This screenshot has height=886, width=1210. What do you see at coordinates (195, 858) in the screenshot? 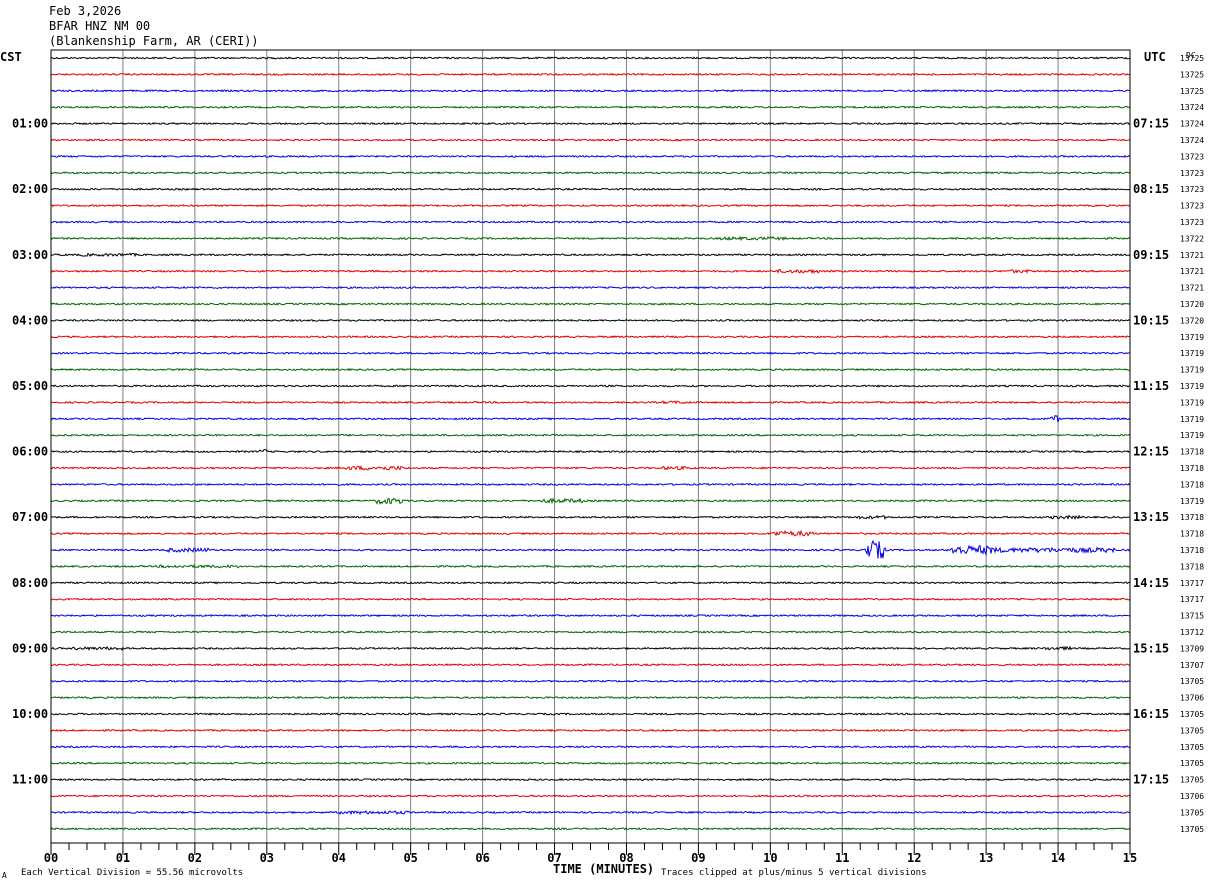
I see `x-tick-label: 02` at bounding box center [195, 858].